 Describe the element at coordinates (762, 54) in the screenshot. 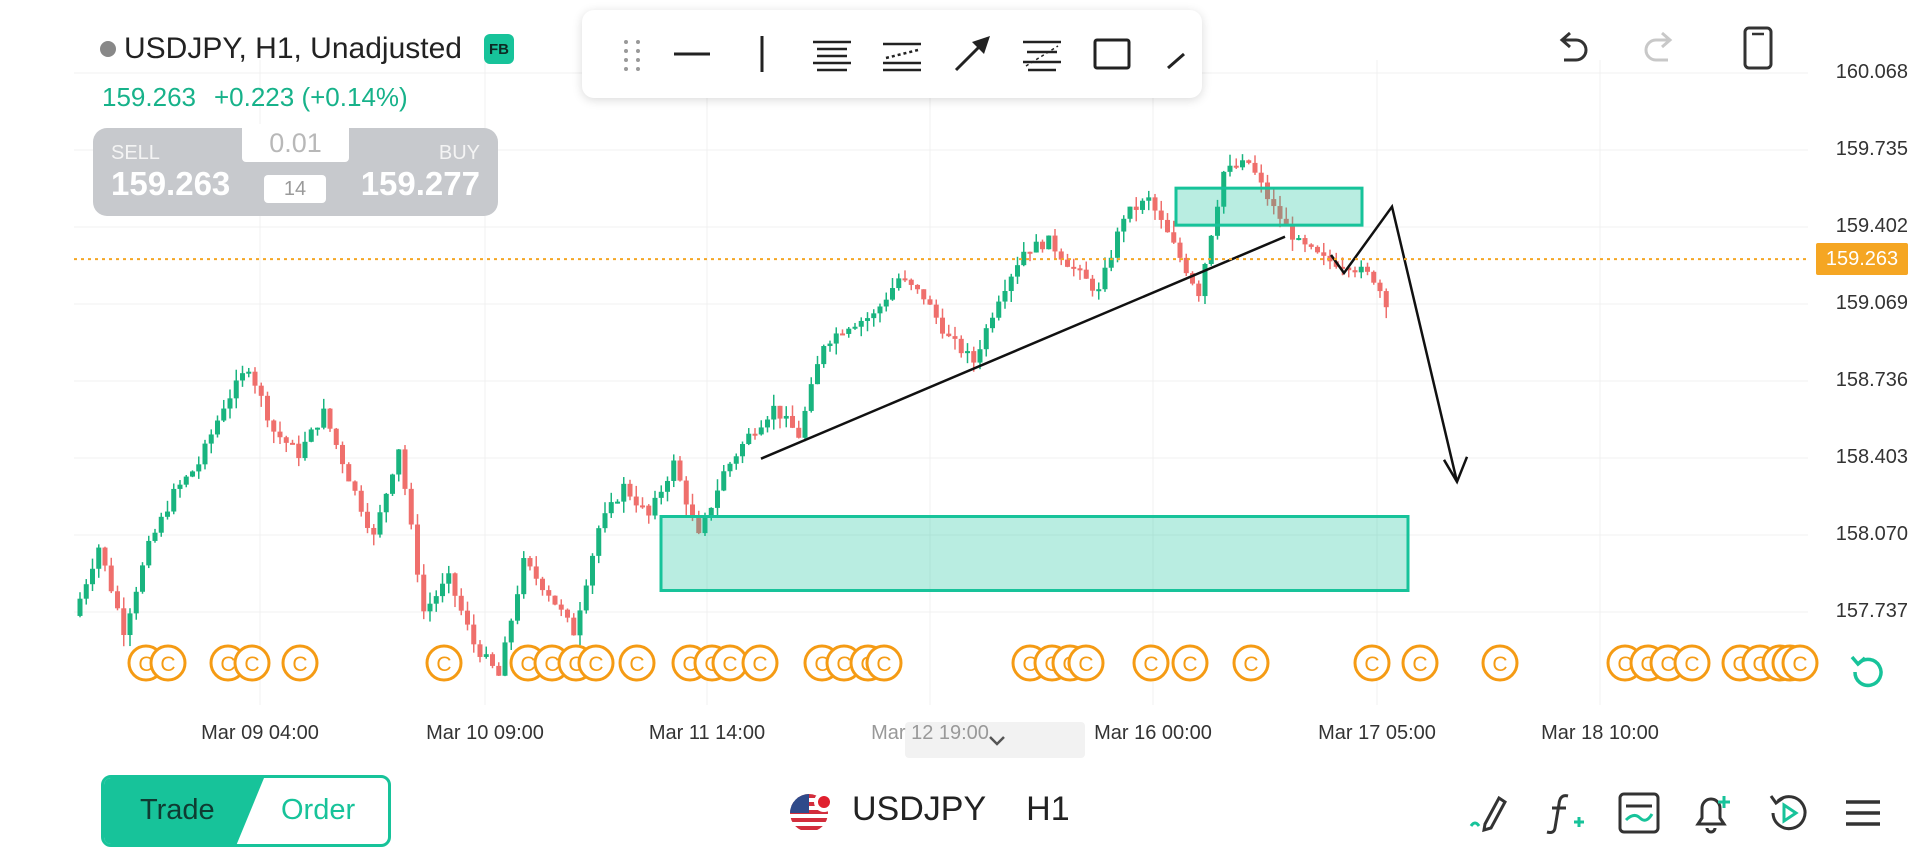

I see `vertical-line-icon` at that location.